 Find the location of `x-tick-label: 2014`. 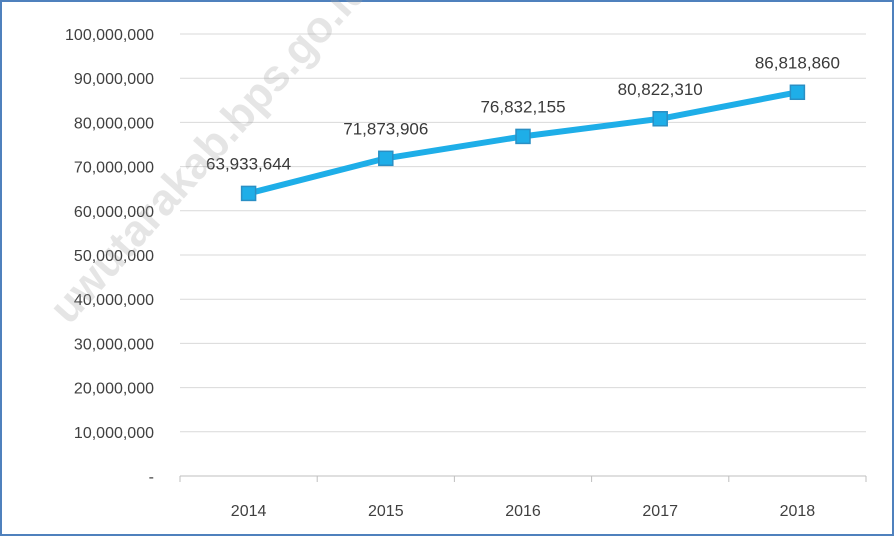

x-tick-label: 2014 is located at coordinates (249, 511).